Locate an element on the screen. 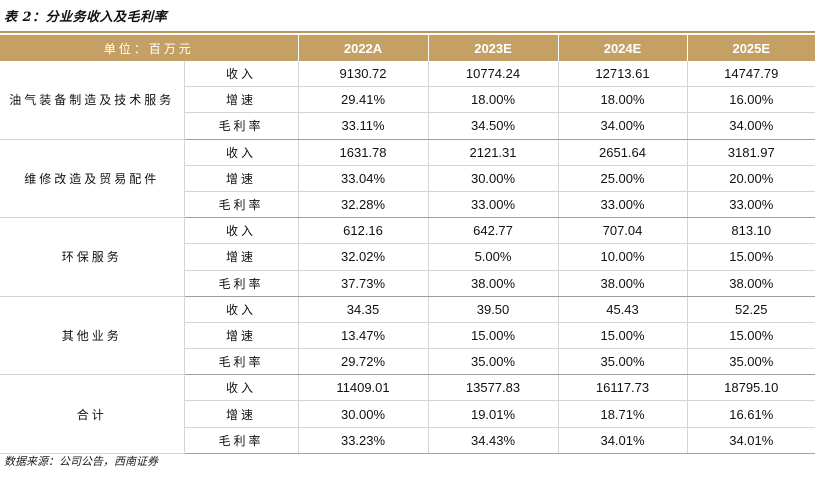 Image resolution: width=823 pixels, height=484 pixels. year-header: 2023E is located at coordinates (493, 48).